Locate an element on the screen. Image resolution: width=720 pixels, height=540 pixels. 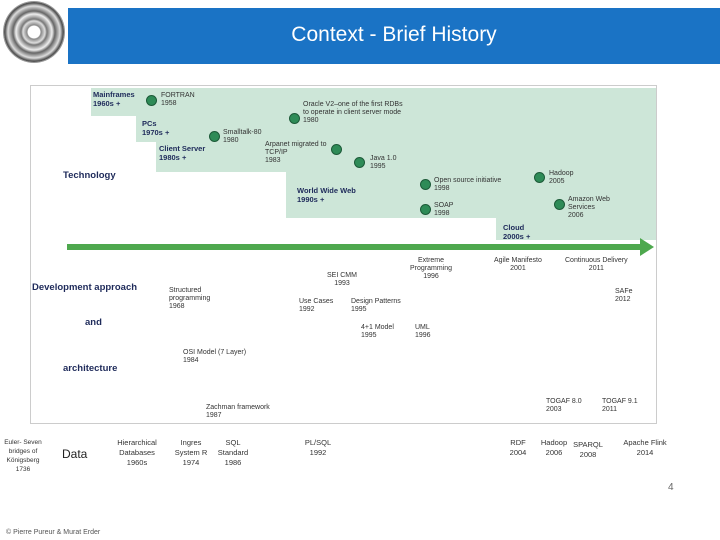
node-structured: Structured programming 1968 is located at coordinates (190, 298).